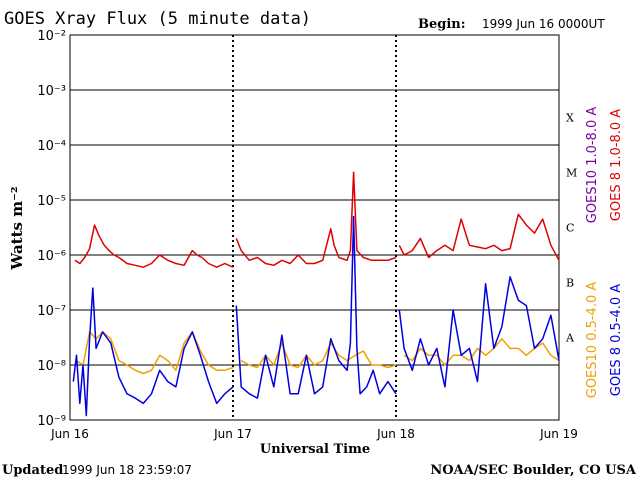  What do you see at coordinates (442, 24) in the screenshot?
I see `begin-label: Begin:` at bounding box center [442, 24].